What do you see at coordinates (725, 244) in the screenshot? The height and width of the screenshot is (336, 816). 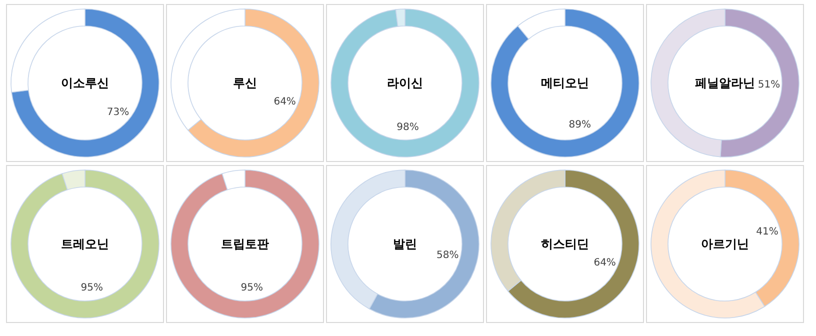 I see `text: 아르기닌` at bounding box center [725, 244].